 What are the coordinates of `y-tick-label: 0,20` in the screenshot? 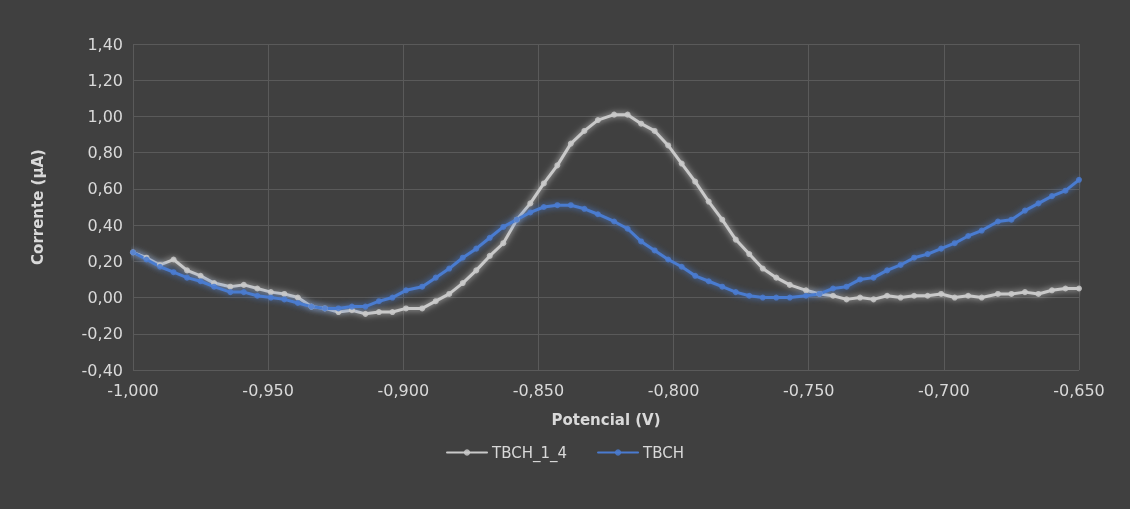 It's located at (105, 261).